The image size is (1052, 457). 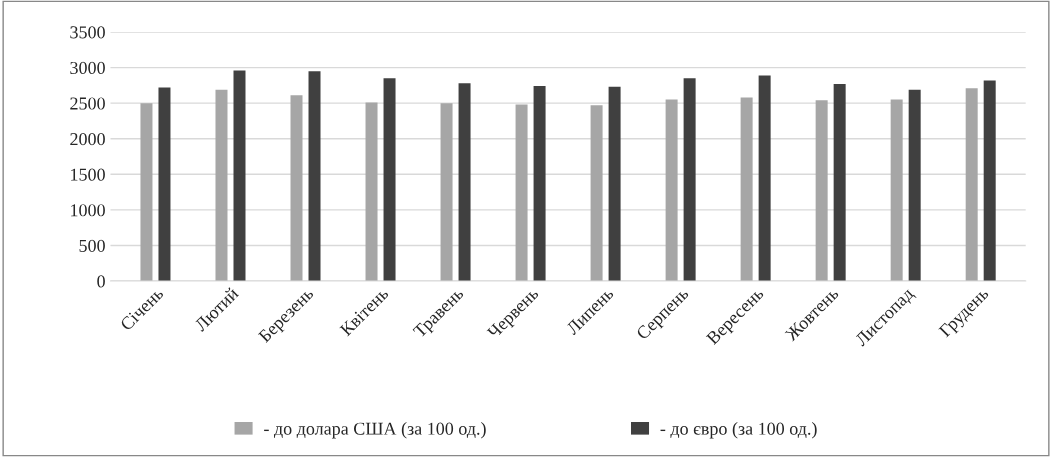 What do you see at coordinates (738, 430) in the screenshot?
I see `legend-label: - до євро (за 100 од.)` at bounding box center [738, 430].